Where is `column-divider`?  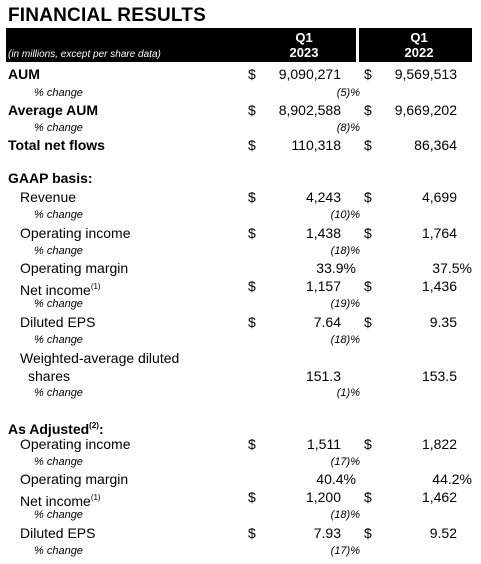 column-divider is located at coordinates (357, 45).